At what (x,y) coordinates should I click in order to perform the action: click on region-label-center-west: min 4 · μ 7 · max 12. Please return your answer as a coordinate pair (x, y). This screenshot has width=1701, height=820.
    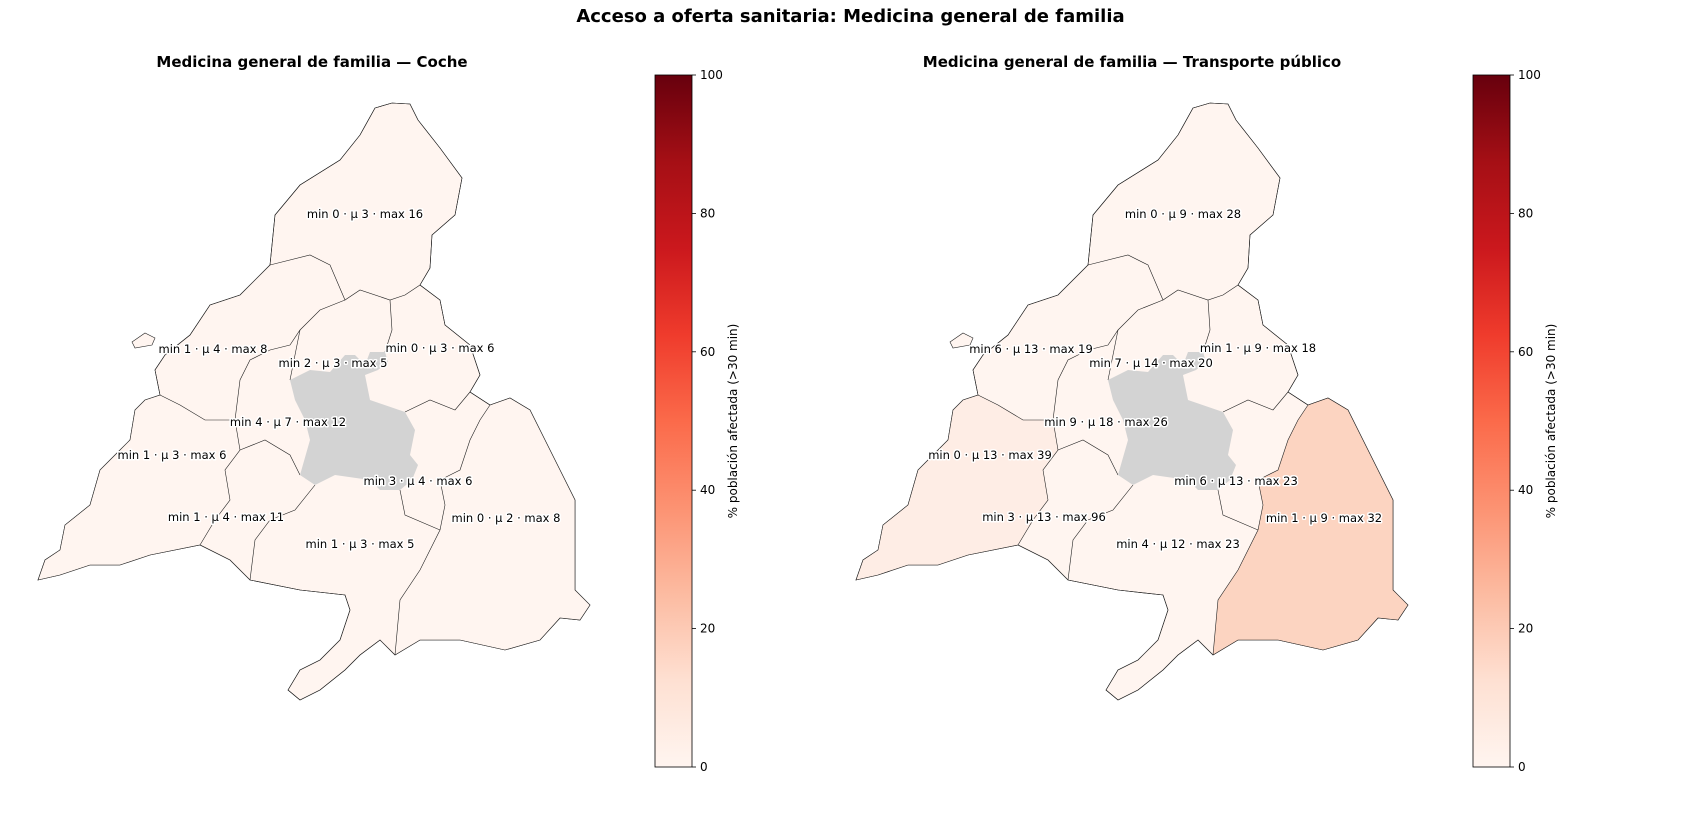
    Looking at the image, I should click on (288, 422).